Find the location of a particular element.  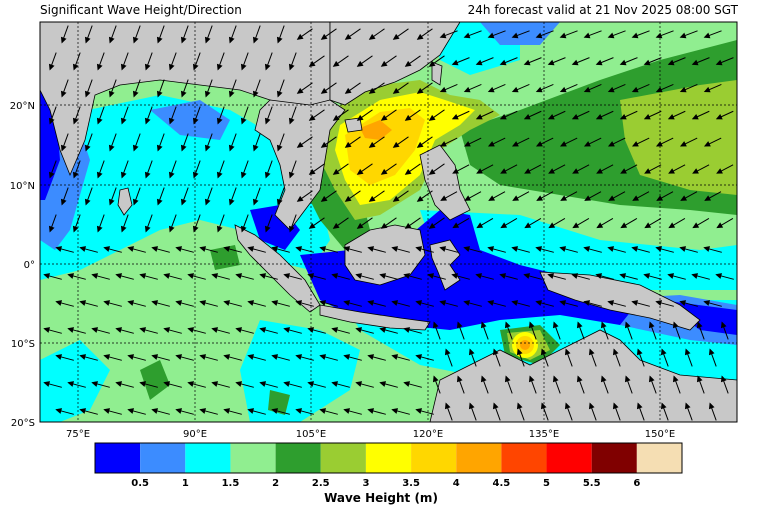

x-tick-label: 105°E is located at coordinates (311, 434).